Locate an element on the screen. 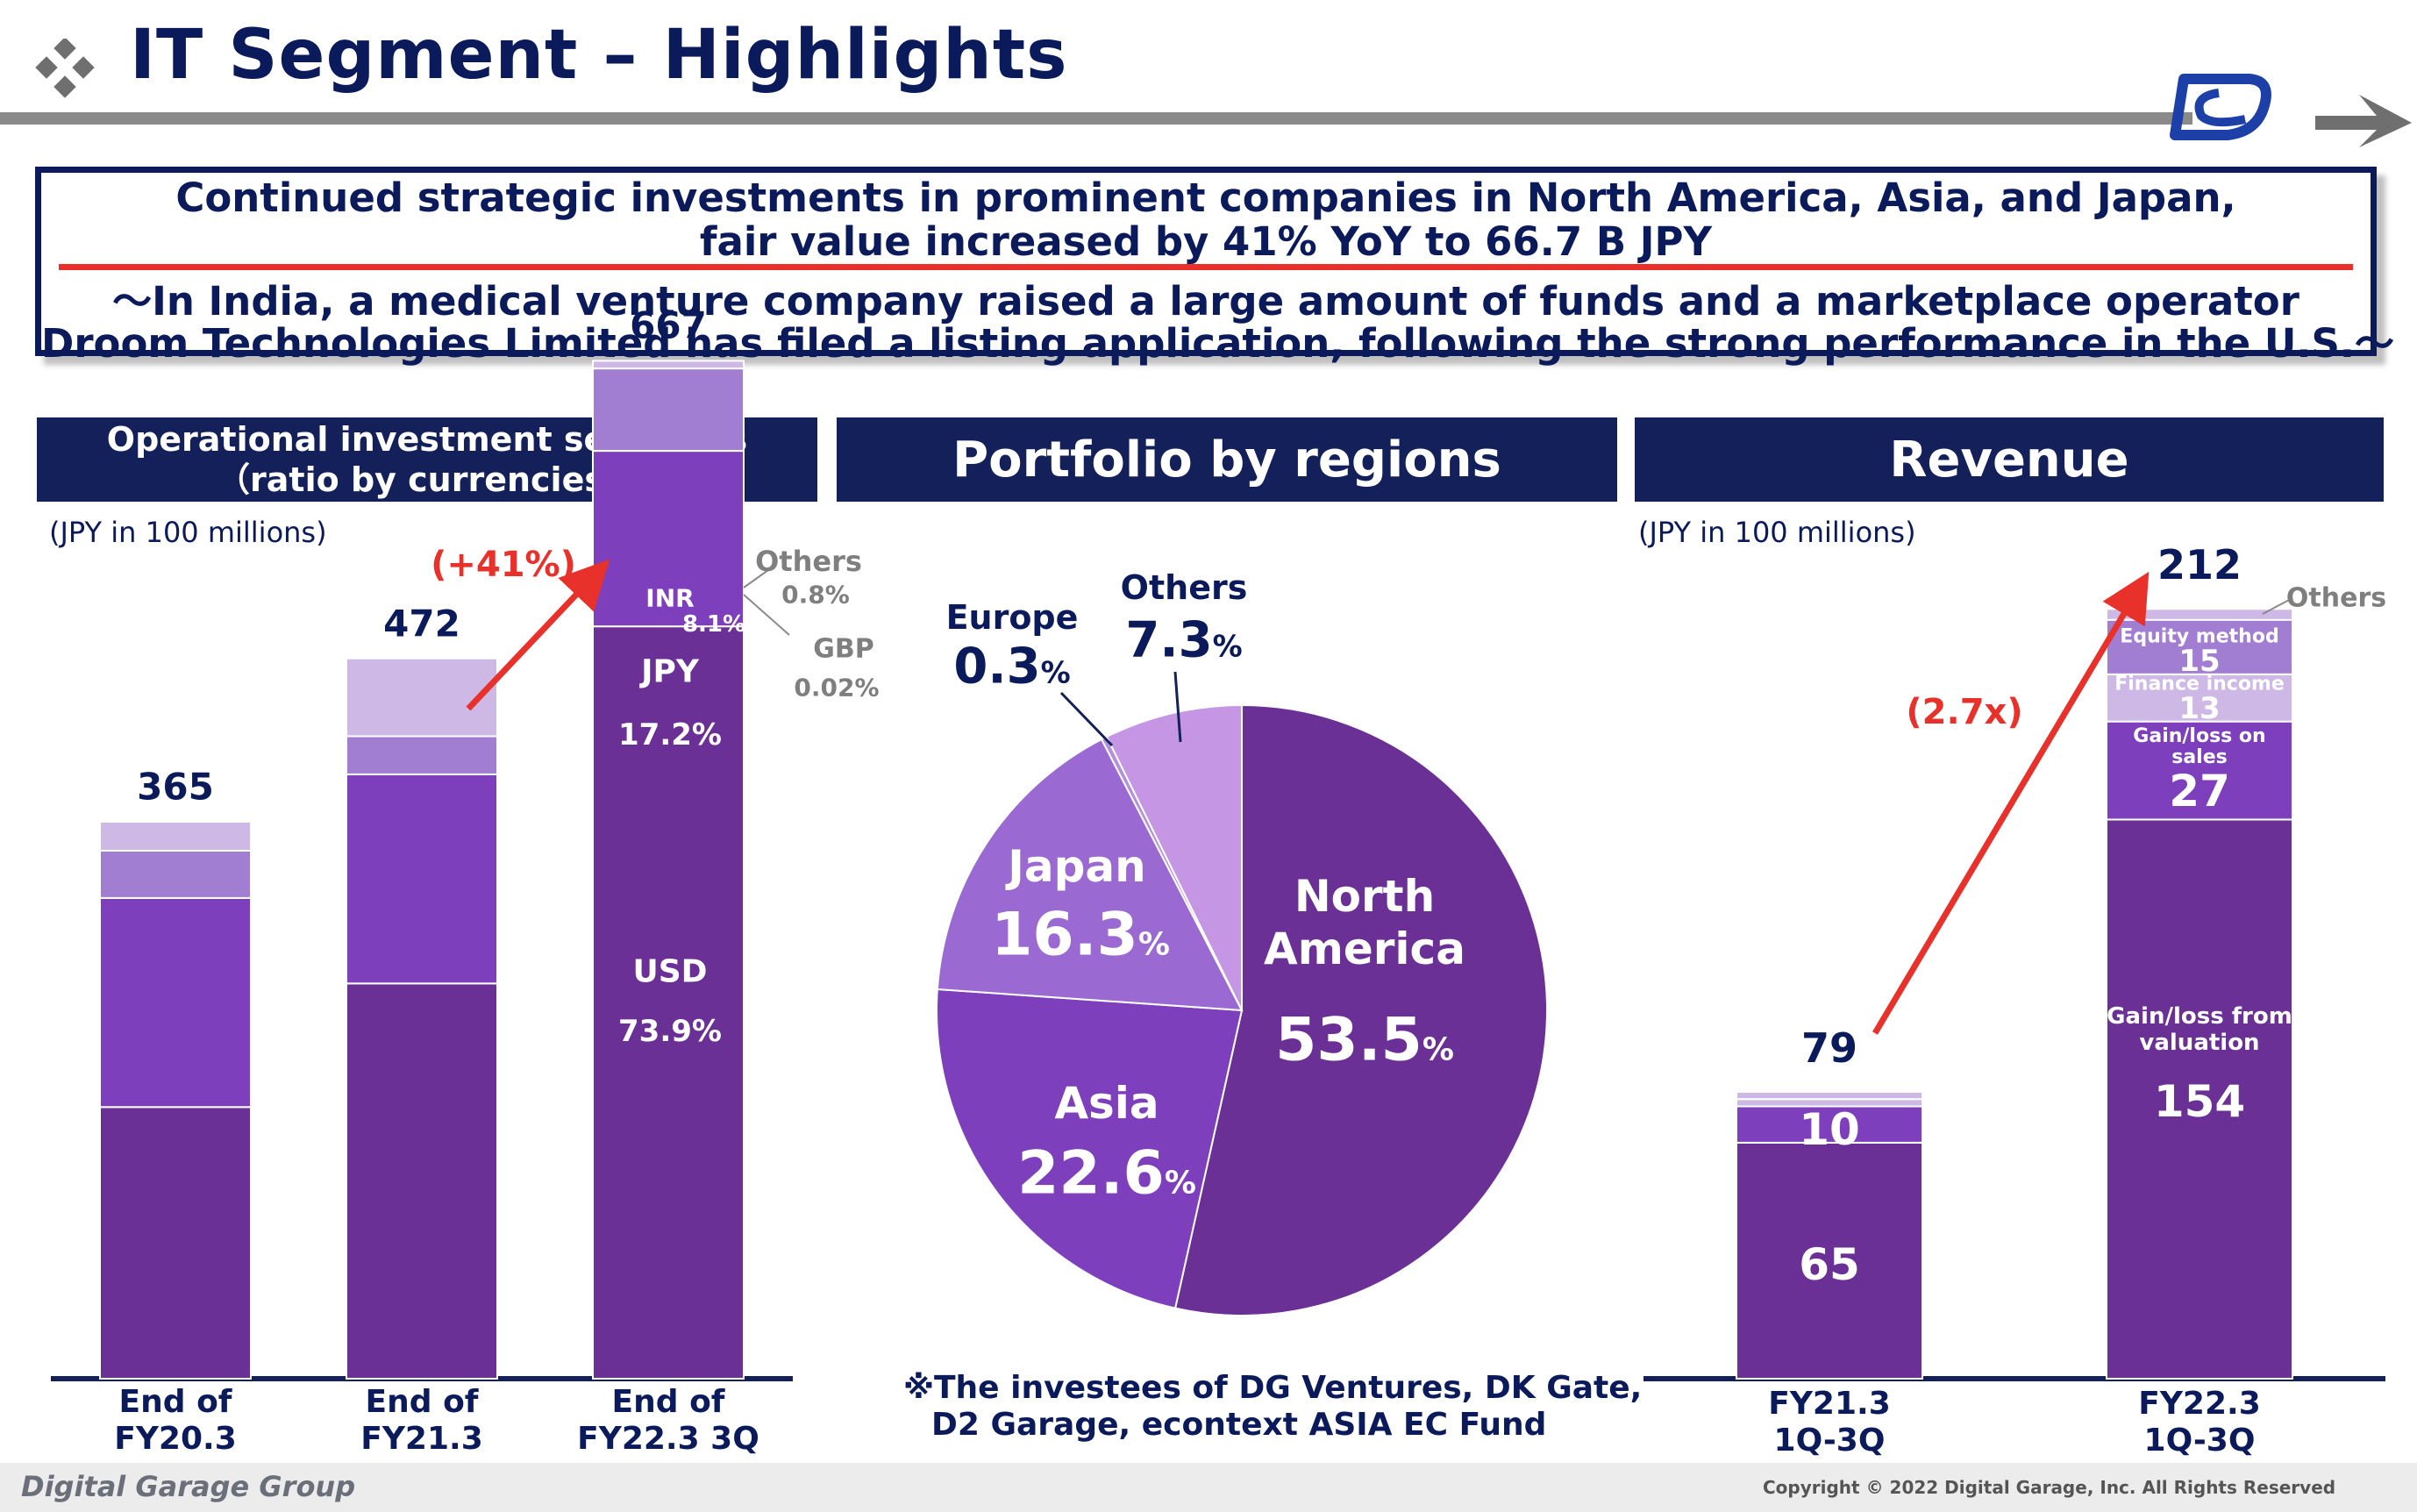 Image resolution: width=2417 pixels, height=1512 pixels. callout-gbp-pct: 0.02% is located at coordinates (837, 688).